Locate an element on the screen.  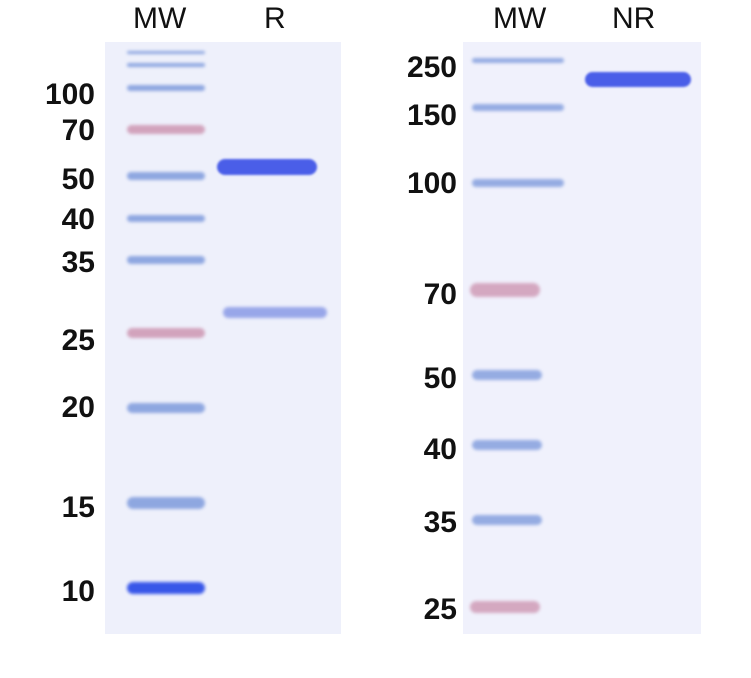
sample-band-r-heavy is located at coordinates (267, 167).